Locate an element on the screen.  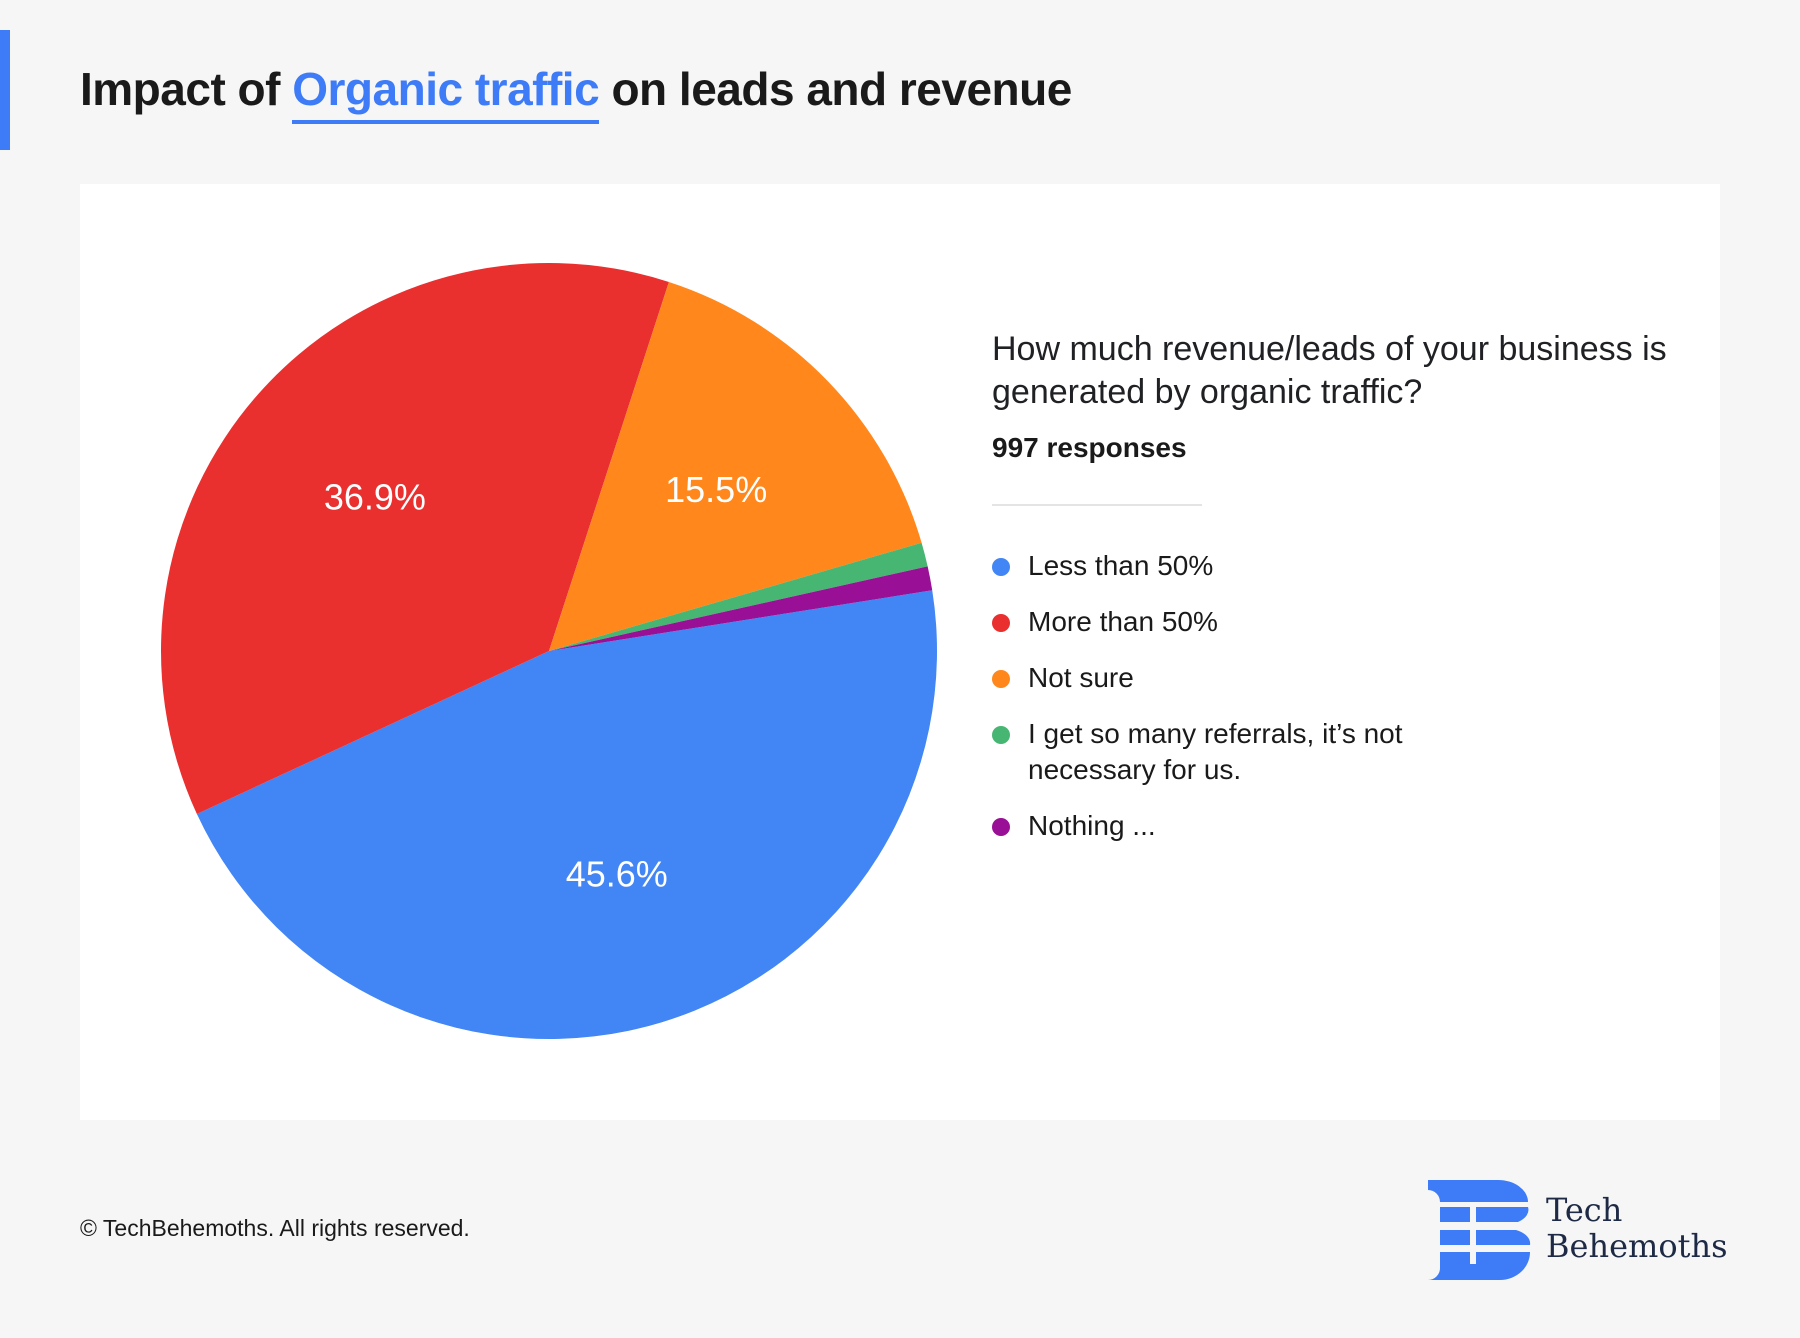
legend-item: Not sure is located at coordinates (1252, 678).